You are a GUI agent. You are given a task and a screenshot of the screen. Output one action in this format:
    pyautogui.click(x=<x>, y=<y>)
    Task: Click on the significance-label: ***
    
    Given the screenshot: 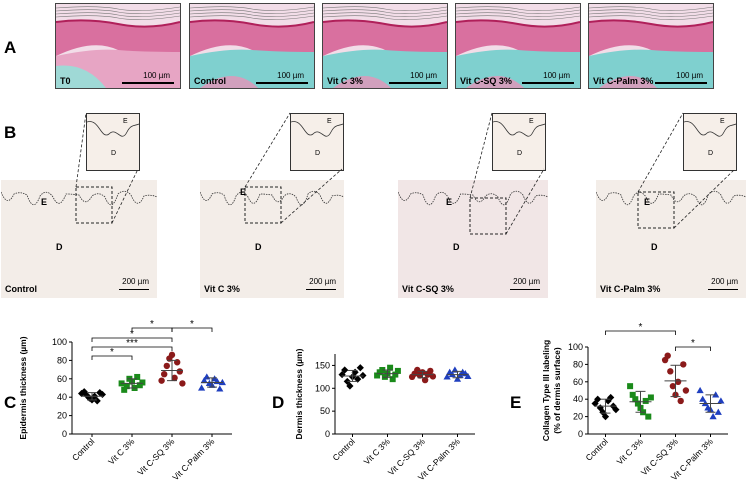 What is the action you would take?
    pyautogui.click(x=132, y=343)
    